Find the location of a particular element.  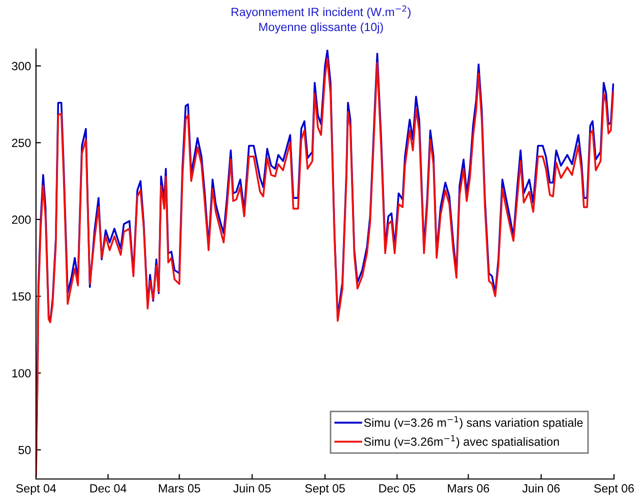

x-tick-label: Sept 05 is located at coordinates (325, 489).